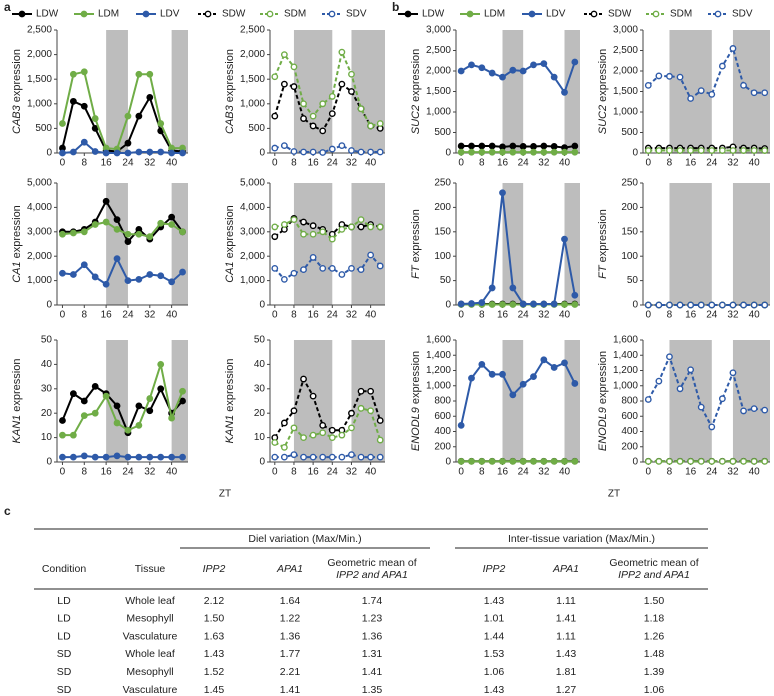  What do you see at coordinates (128, 472) in the screenshot?
I see `x-tick-label: 24` at bounding box center [128, 472].